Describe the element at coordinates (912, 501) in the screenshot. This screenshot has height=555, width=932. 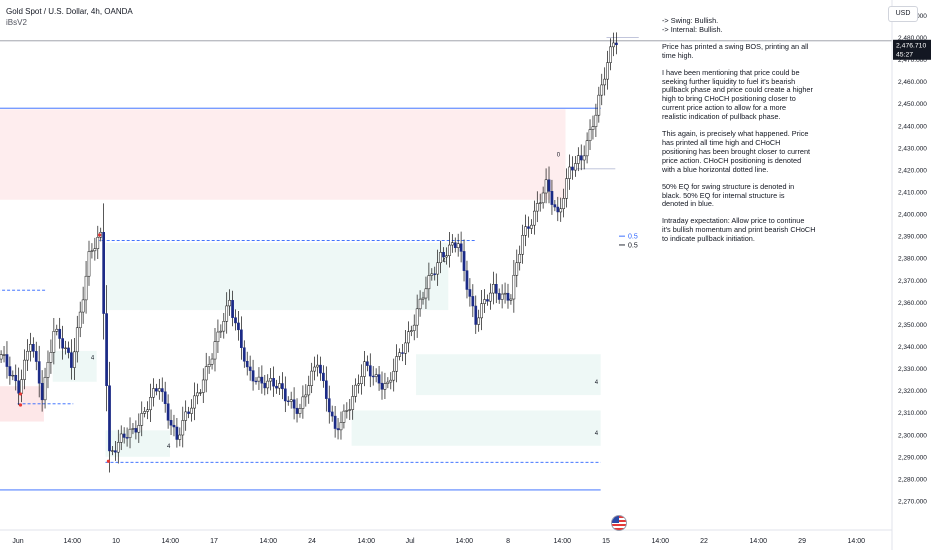
I see `y-tick-label: 2,270.000` at that location.